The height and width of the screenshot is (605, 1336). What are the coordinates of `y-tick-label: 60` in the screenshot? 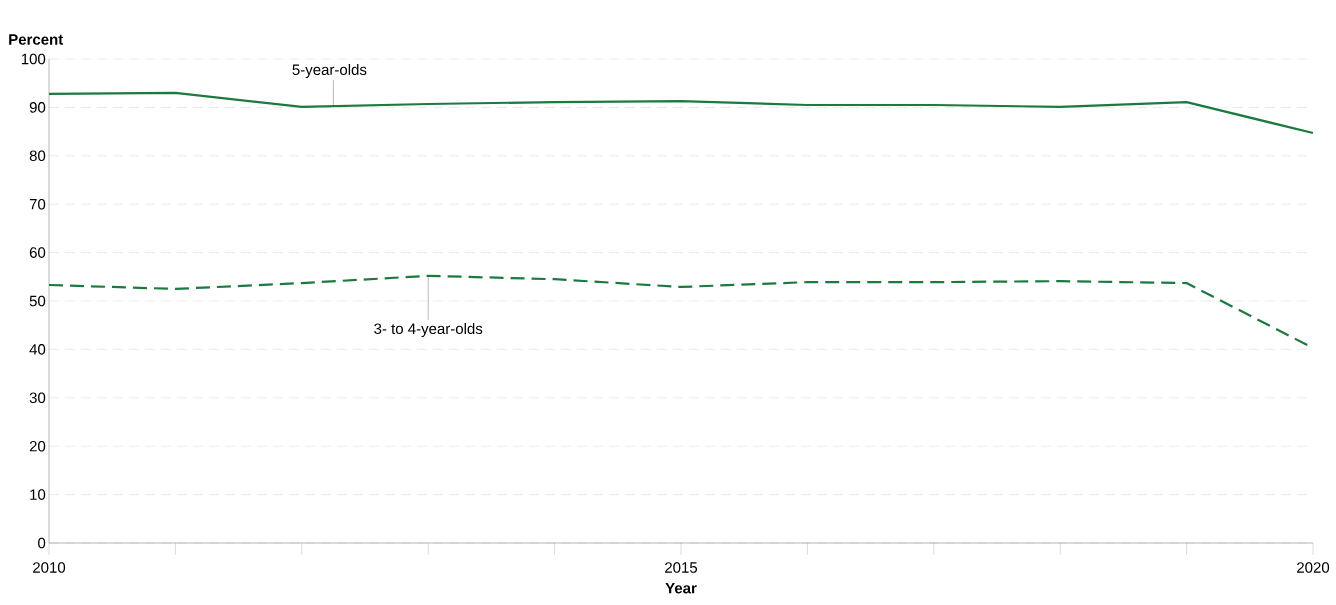 It's located at (37, 252).